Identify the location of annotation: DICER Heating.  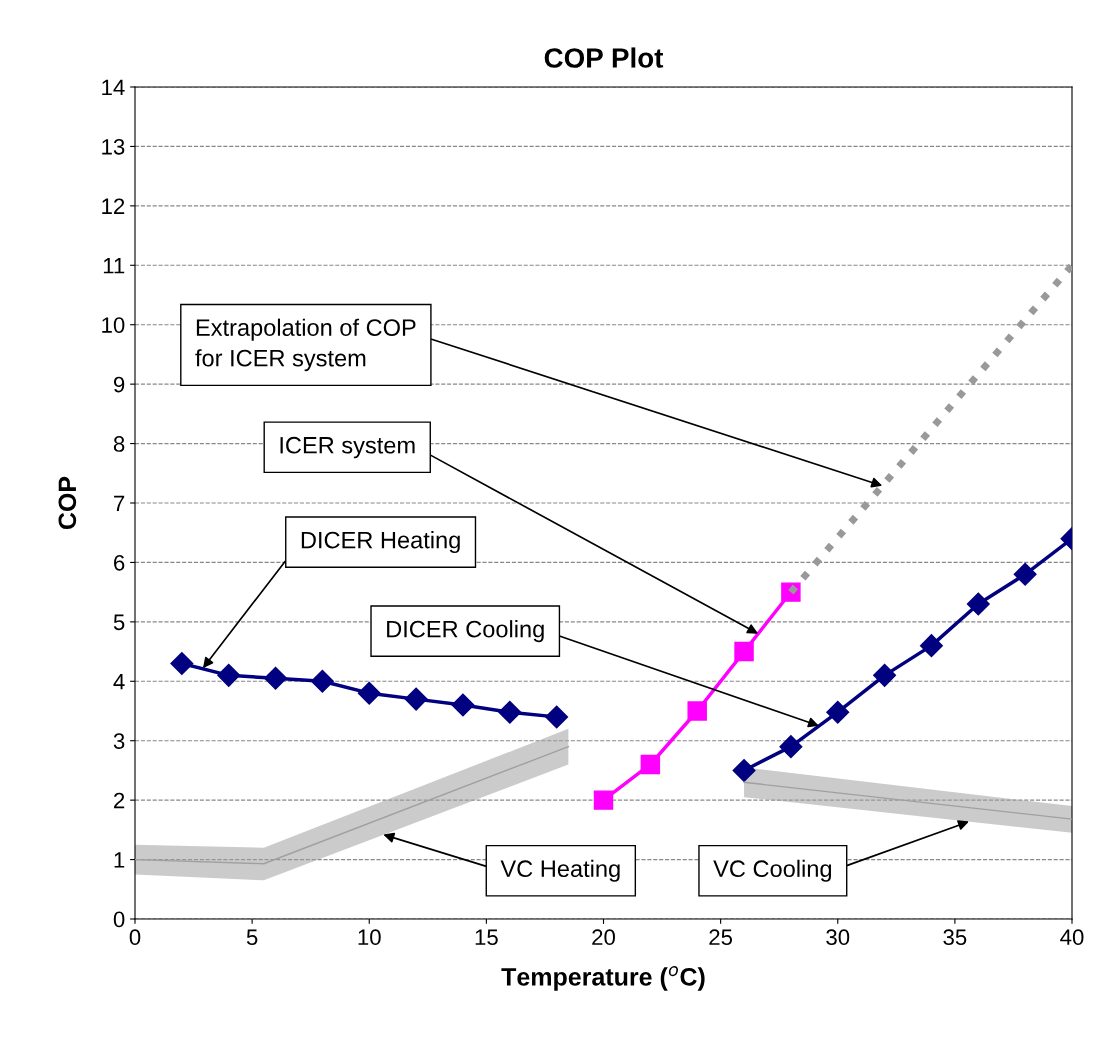
(380, 542).